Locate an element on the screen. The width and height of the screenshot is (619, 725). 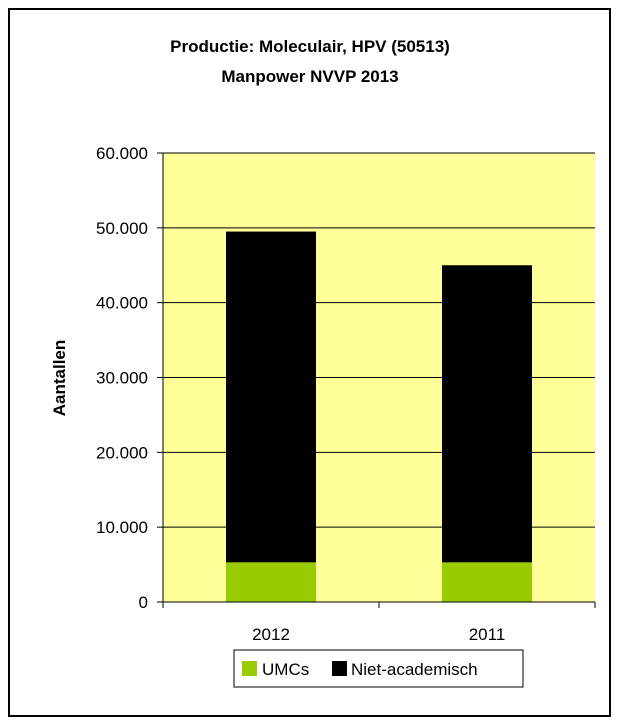
y-tick-label: 30.000 is located at coordinates (122, 378).